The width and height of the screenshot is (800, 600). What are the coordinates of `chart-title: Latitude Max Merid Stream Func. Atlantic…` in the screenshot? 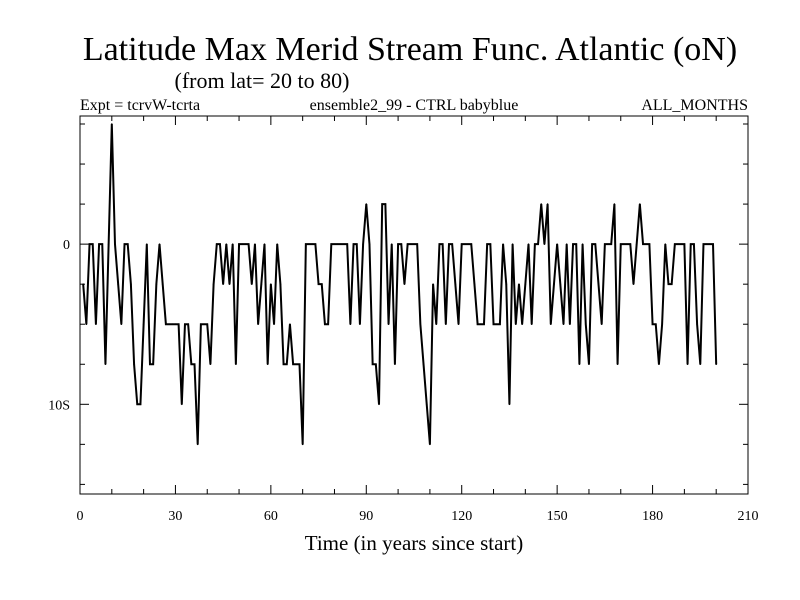 It's located at (410, 49).